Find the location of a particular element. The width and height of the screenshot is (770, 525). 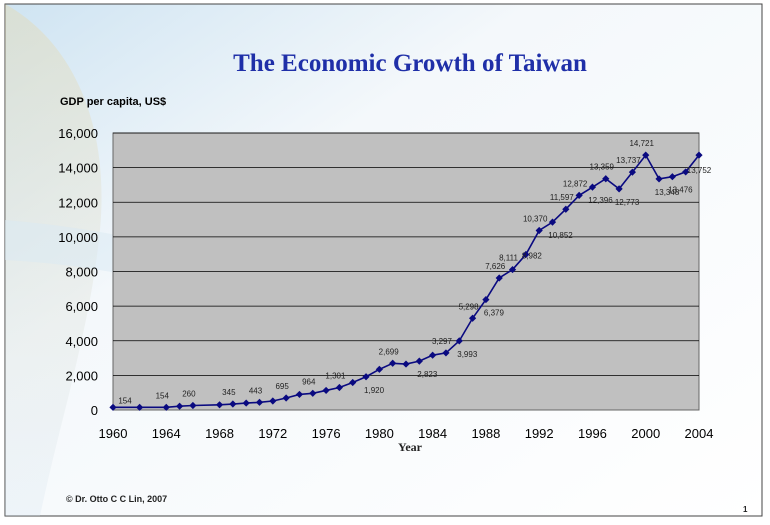

data-label: 695 is located at coordinates (282, 386).